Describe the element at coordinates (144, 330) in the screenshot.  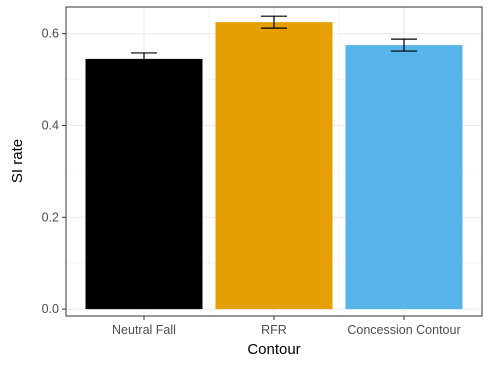
I see `x-tick-label: Neutral Fall` at that location.